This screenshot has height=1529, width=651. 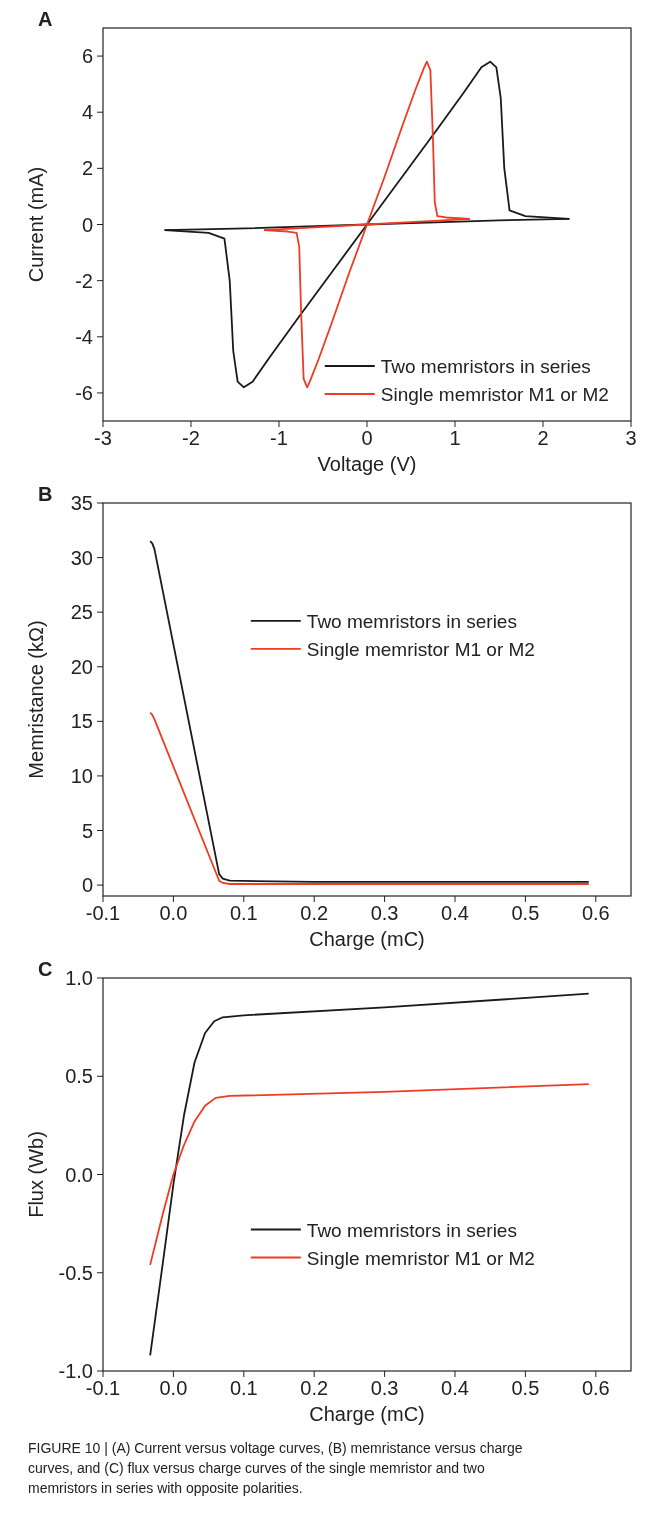 I want to click on x-tick-label: 2, so click(x=543, y=438).